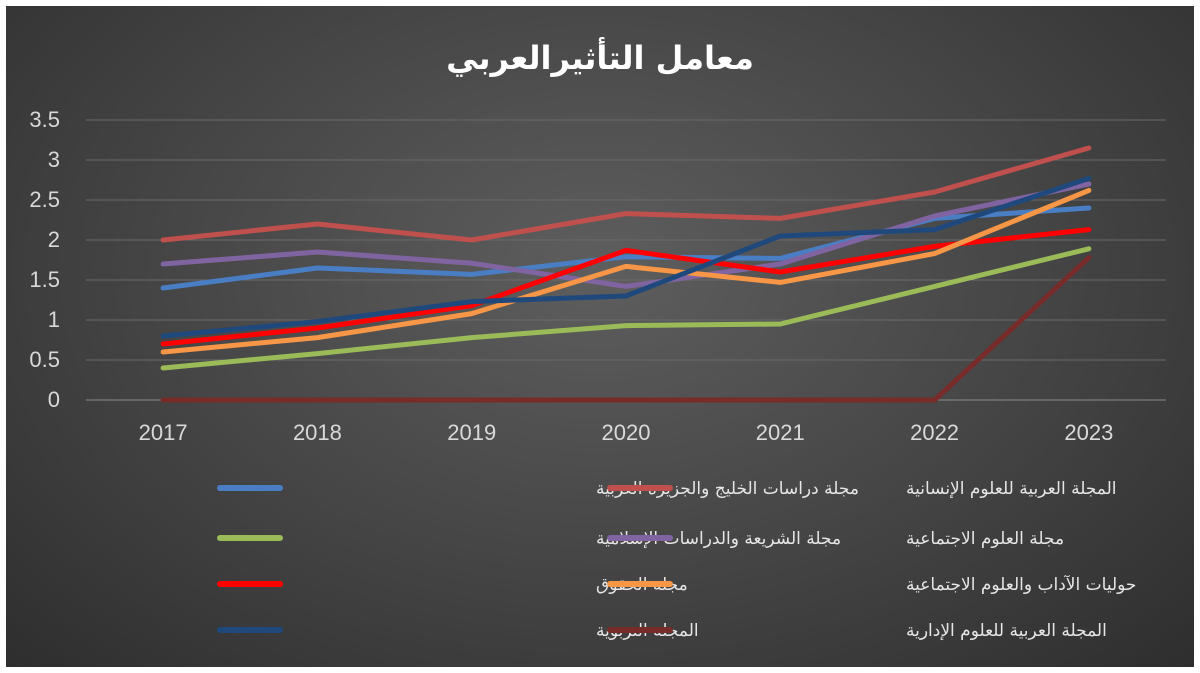 This screenshot has height=673, width=1200. What do you see at coordinates (538, 489) in the screenshot?
I see `legend-item: مجلة دراسات الخليج والجزيرة العربية` at bounding box center [538, 489].